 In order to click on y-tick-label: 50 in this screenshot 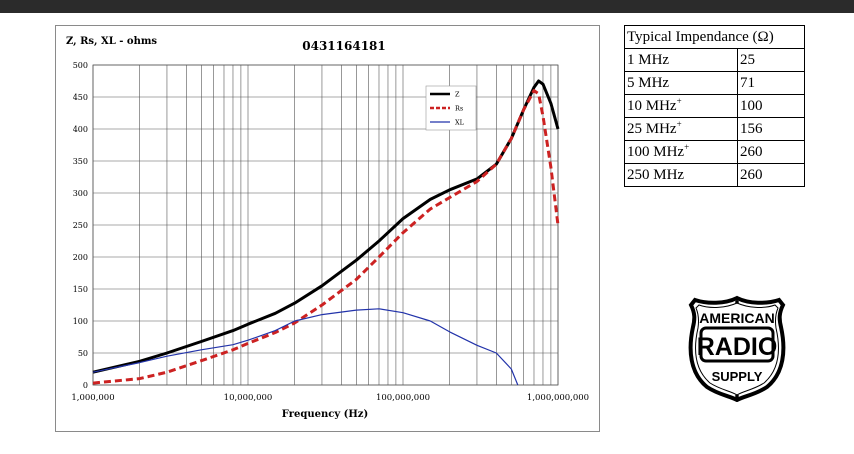, I will do `click(83, 353)`.